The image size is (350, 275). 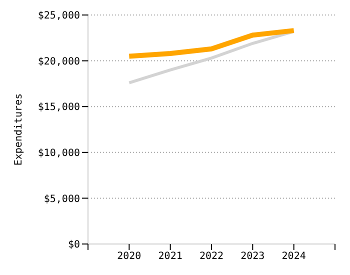 I want to click on y-tick-label: $0, so click(x=74, y=245).